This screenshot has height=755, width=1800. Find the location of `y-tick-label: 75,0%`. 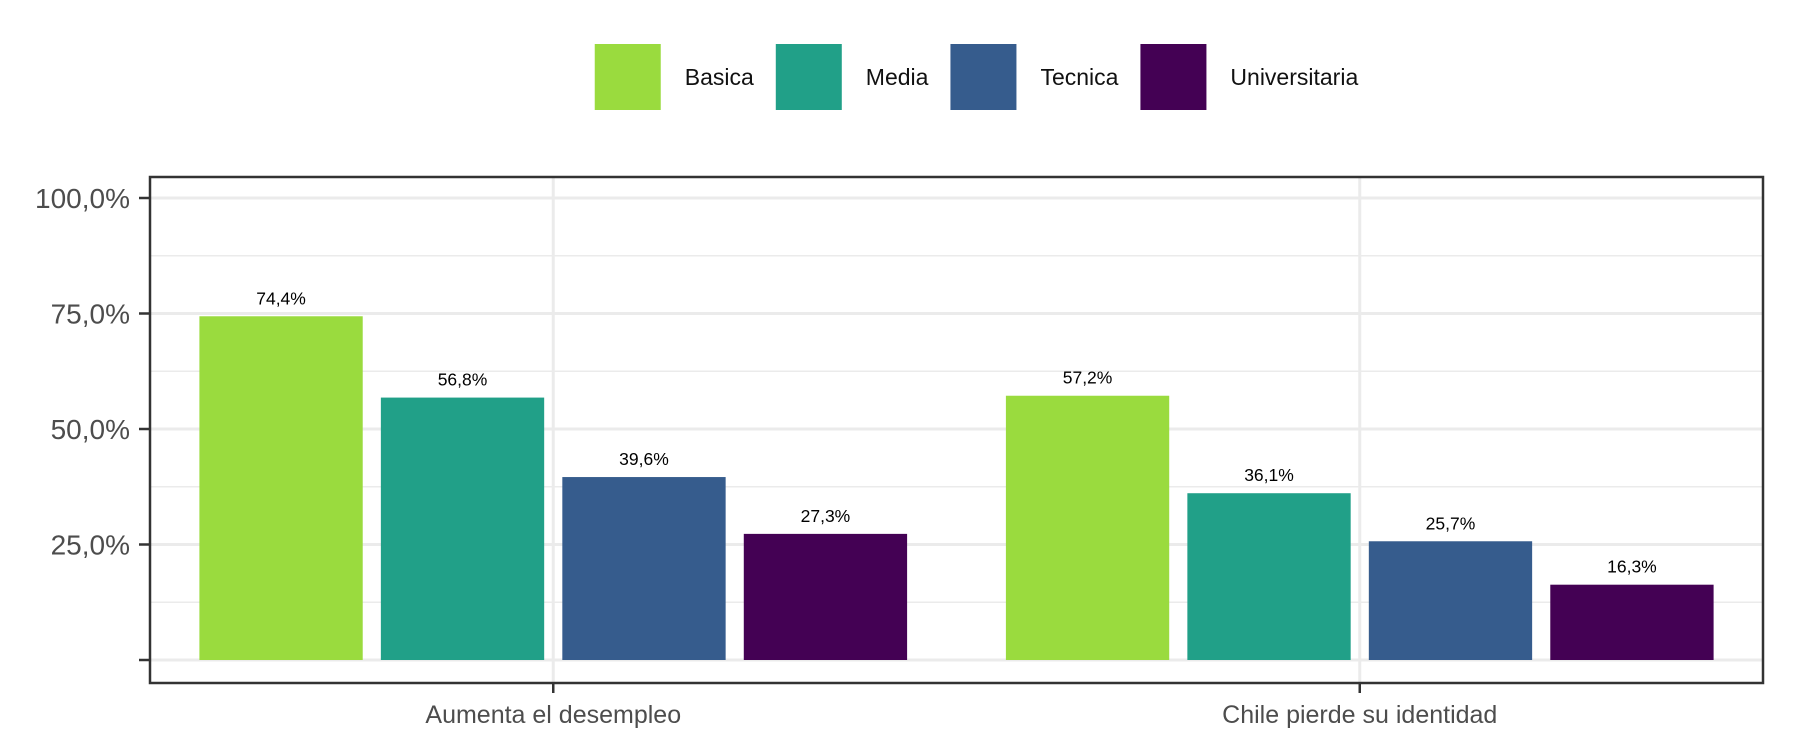

y-tick-label: 75,0% is located at coordinates (90, 314).